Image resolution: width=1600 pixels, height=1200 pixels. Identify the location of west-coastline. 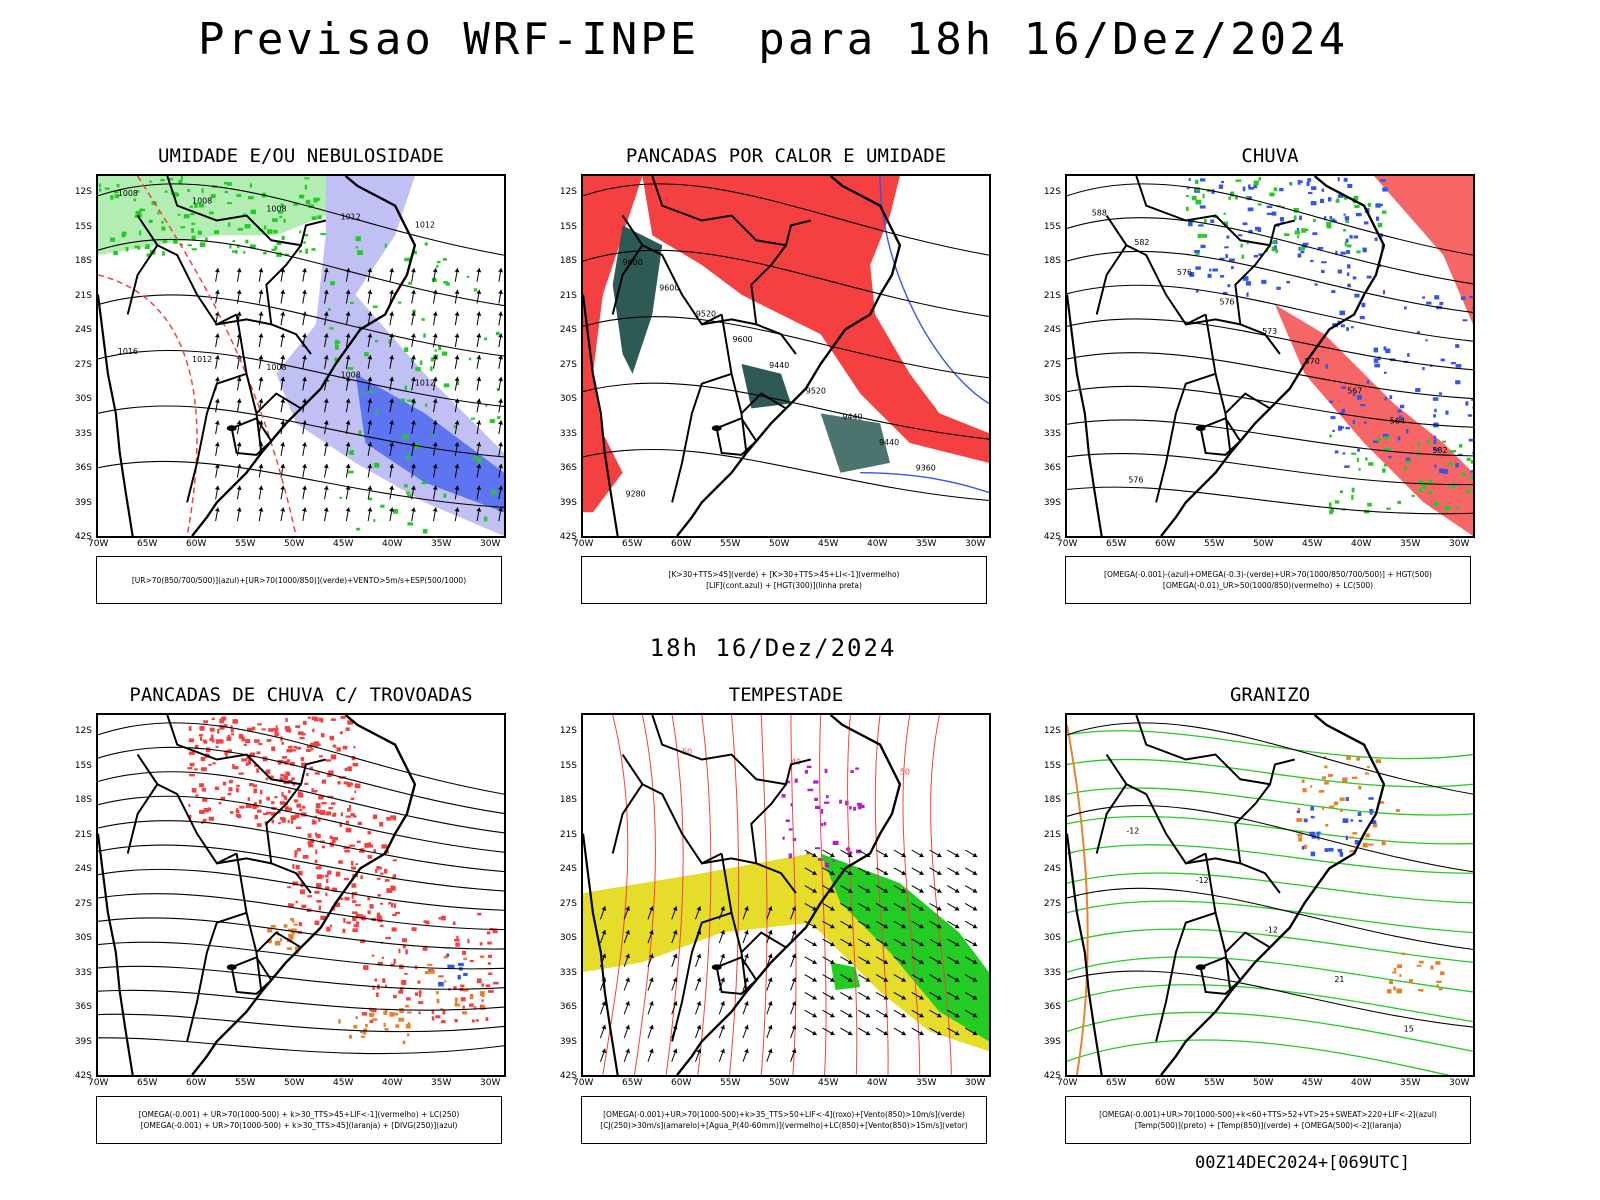
(1085, 954).